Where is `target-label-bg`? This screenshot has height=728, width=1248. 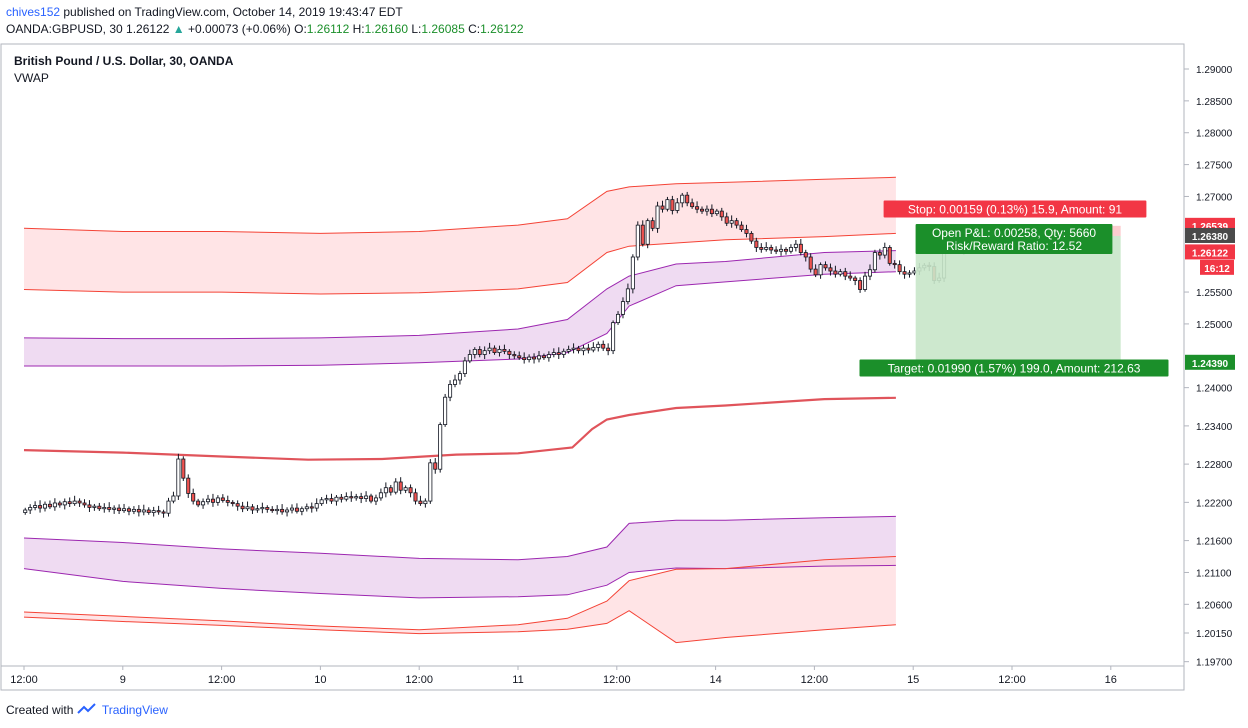 target-label-bg is located at coordinates (1014, 368).